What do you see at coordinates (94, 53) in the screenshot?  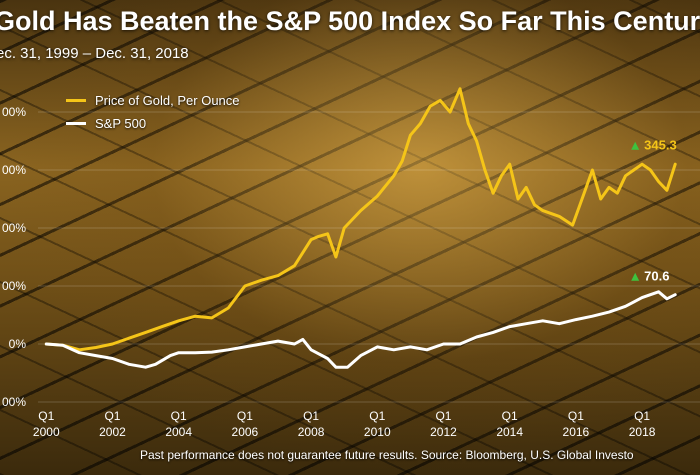 I see `chart-subtitle: ec. 31, 1999 – Dec. 31, 2018` at bounding box center [94, 53].